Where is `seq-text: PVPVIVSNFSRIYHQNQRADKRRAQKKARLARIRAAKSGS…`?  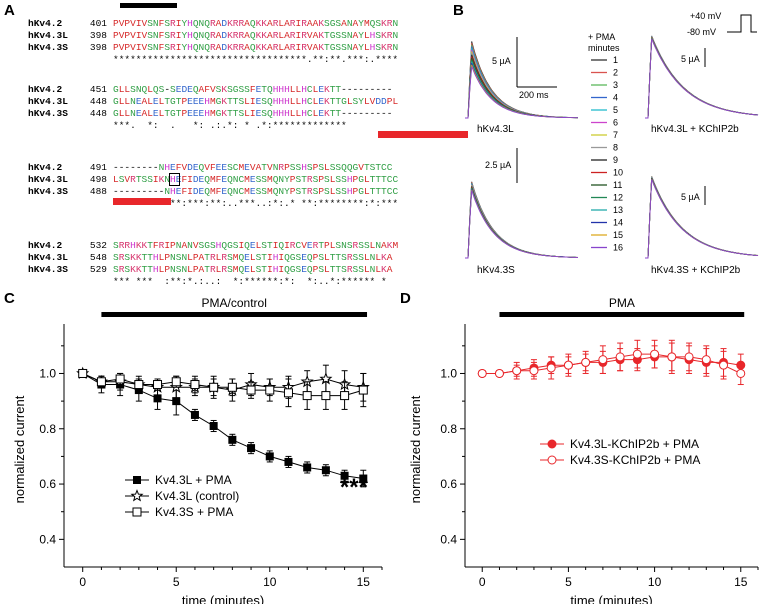 seq-text: PVPVIVSNFSRIYHQNQRADKRRAQKKARLARIRAAKSGS… is located at coordinates (256, 23).